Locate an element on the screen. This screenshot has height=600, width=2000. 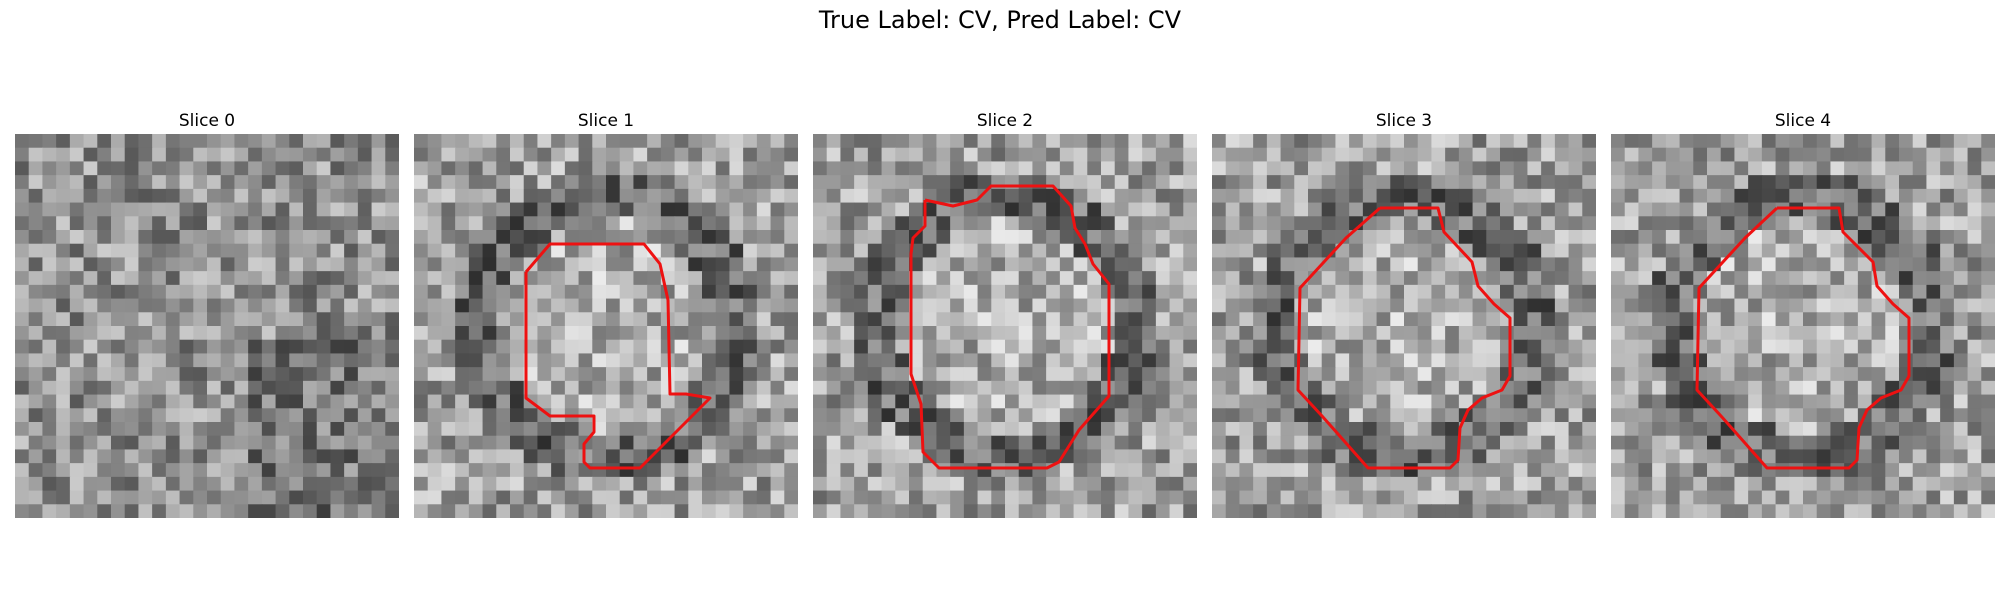
slice-title: Slice 1 is located at coordinates (606, 121).